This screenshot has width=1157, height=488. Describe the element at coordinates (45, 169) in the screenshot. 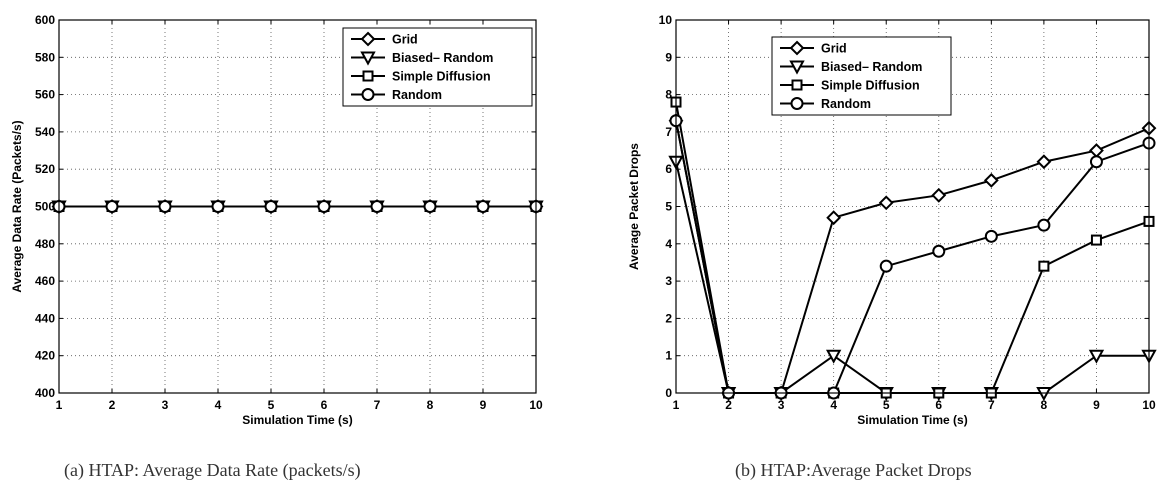

I see `y-tick-label: 520` at that location.